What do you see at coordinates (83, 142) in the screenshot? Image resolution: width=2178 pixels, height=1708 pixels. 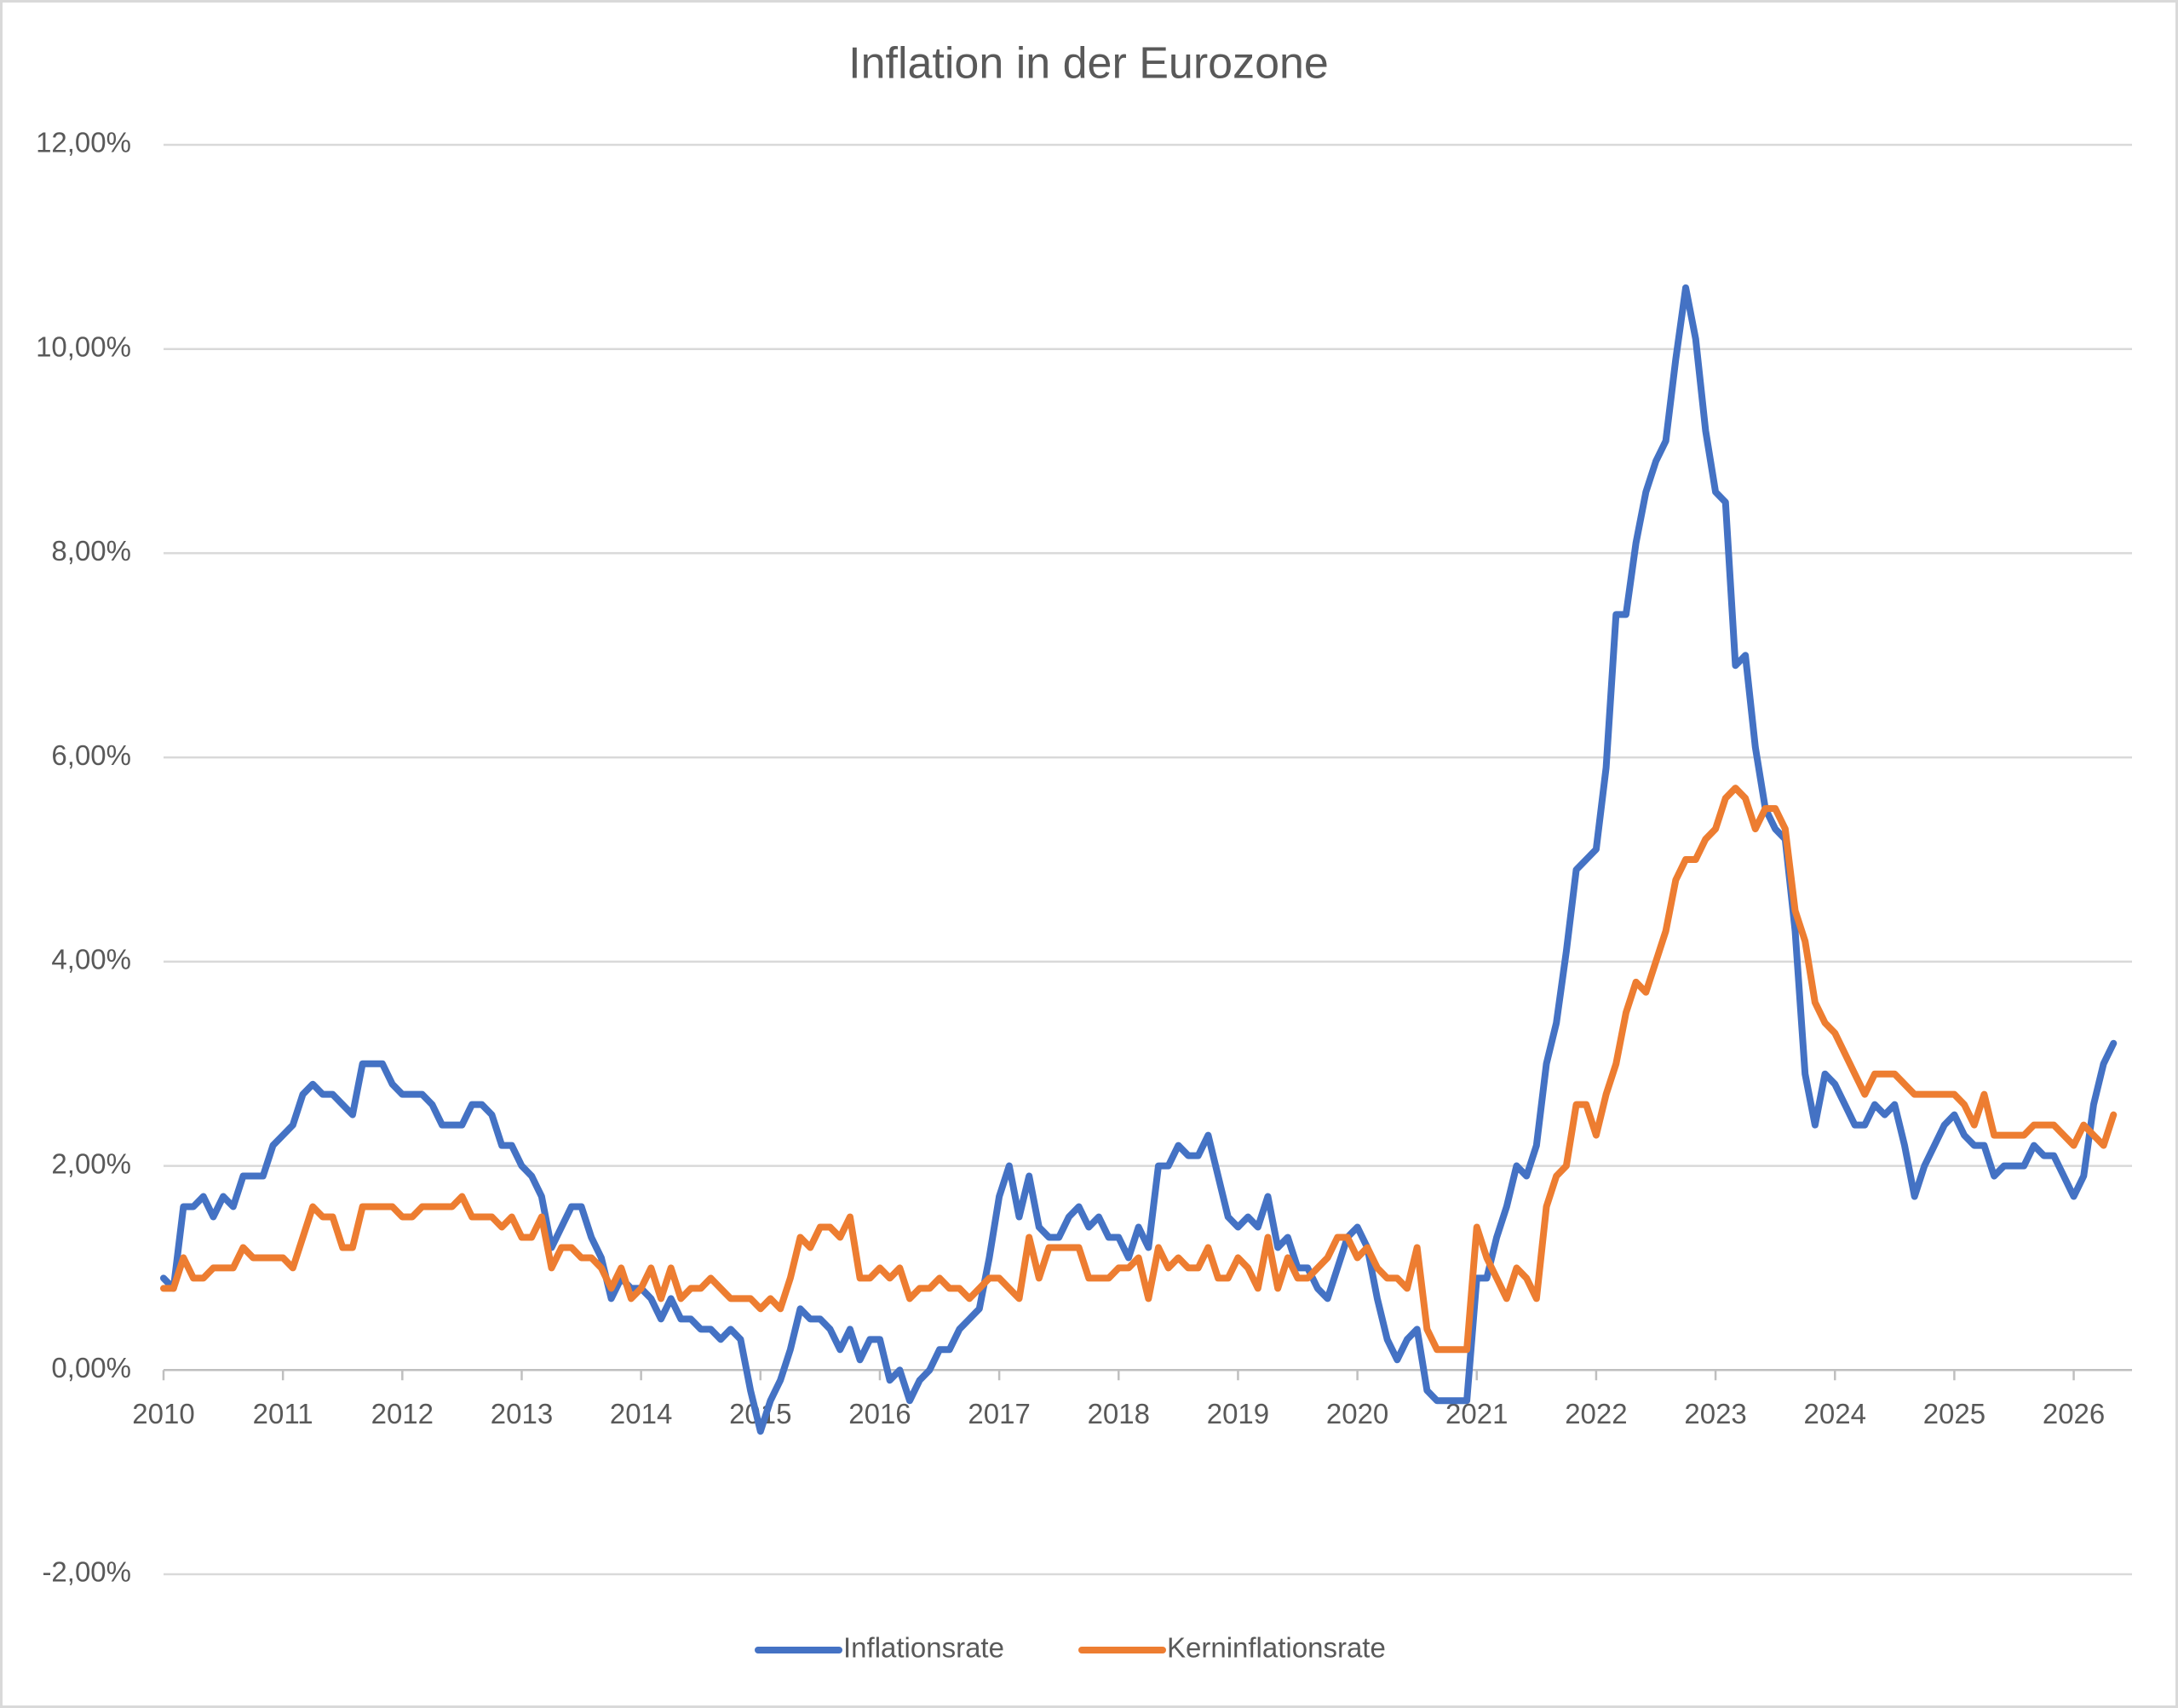 I see `y-tick-label: 12,00%` at bounding box center [83, 142].